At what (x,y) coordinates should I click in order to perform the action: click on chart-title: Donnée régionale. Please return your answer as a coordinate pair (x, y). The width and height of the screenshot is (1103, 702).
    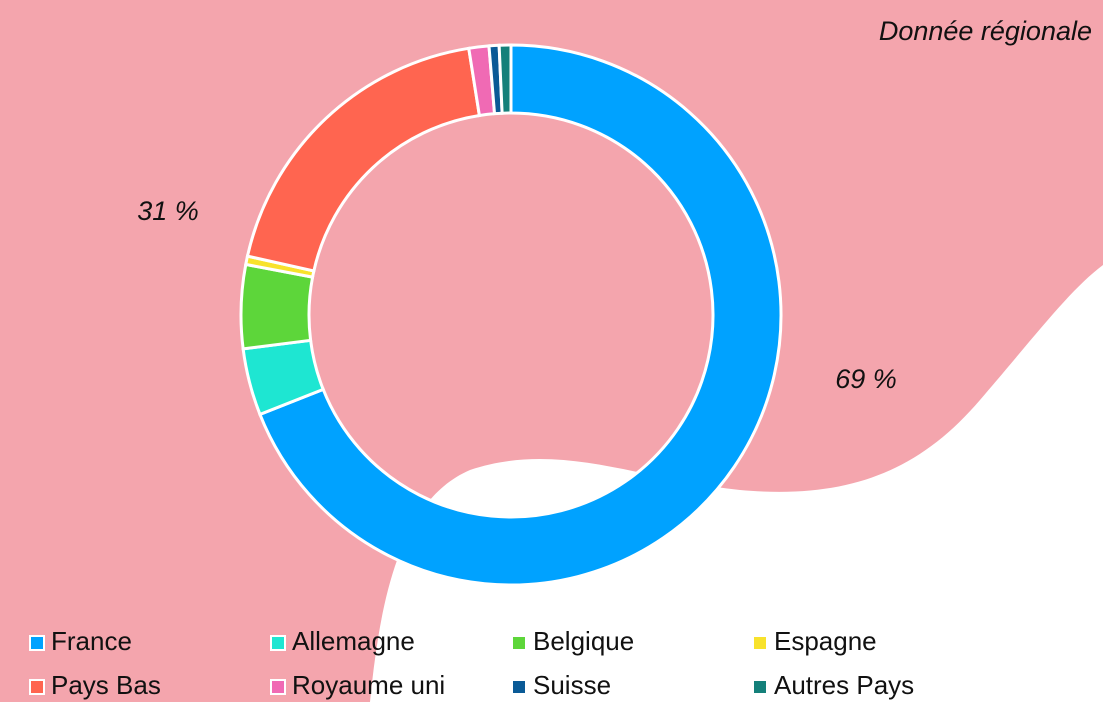
    Looking at the image, I should click on (985, 31).